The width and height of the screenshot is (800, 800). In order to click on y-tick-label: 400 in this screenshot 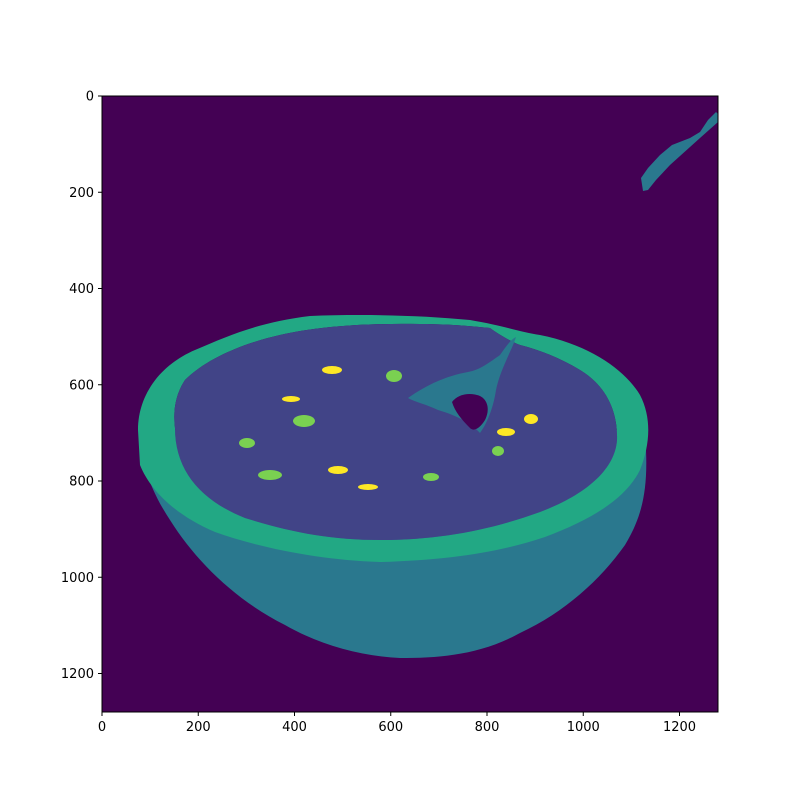, I will do `click(81, 289)`.